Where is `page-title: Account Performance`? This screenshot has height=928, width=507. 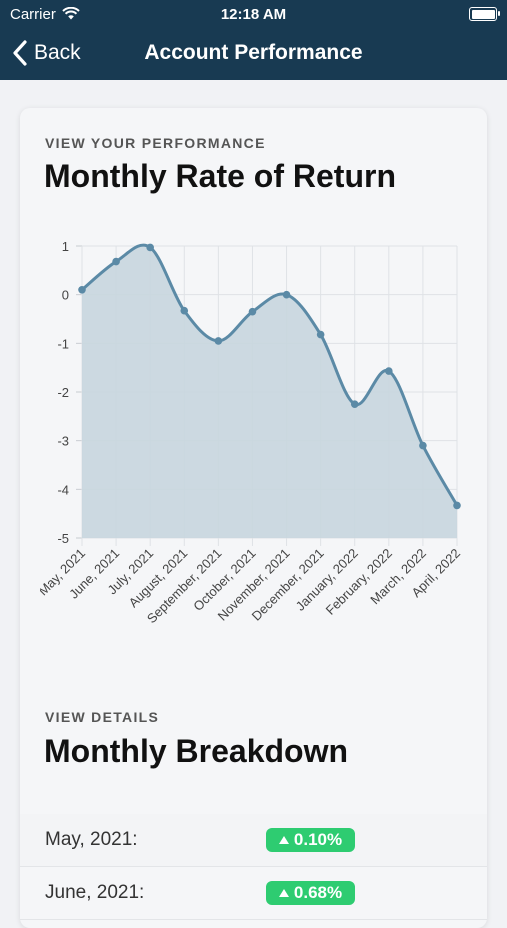 page-title: Account Performance is located at coordinates (253, 52).